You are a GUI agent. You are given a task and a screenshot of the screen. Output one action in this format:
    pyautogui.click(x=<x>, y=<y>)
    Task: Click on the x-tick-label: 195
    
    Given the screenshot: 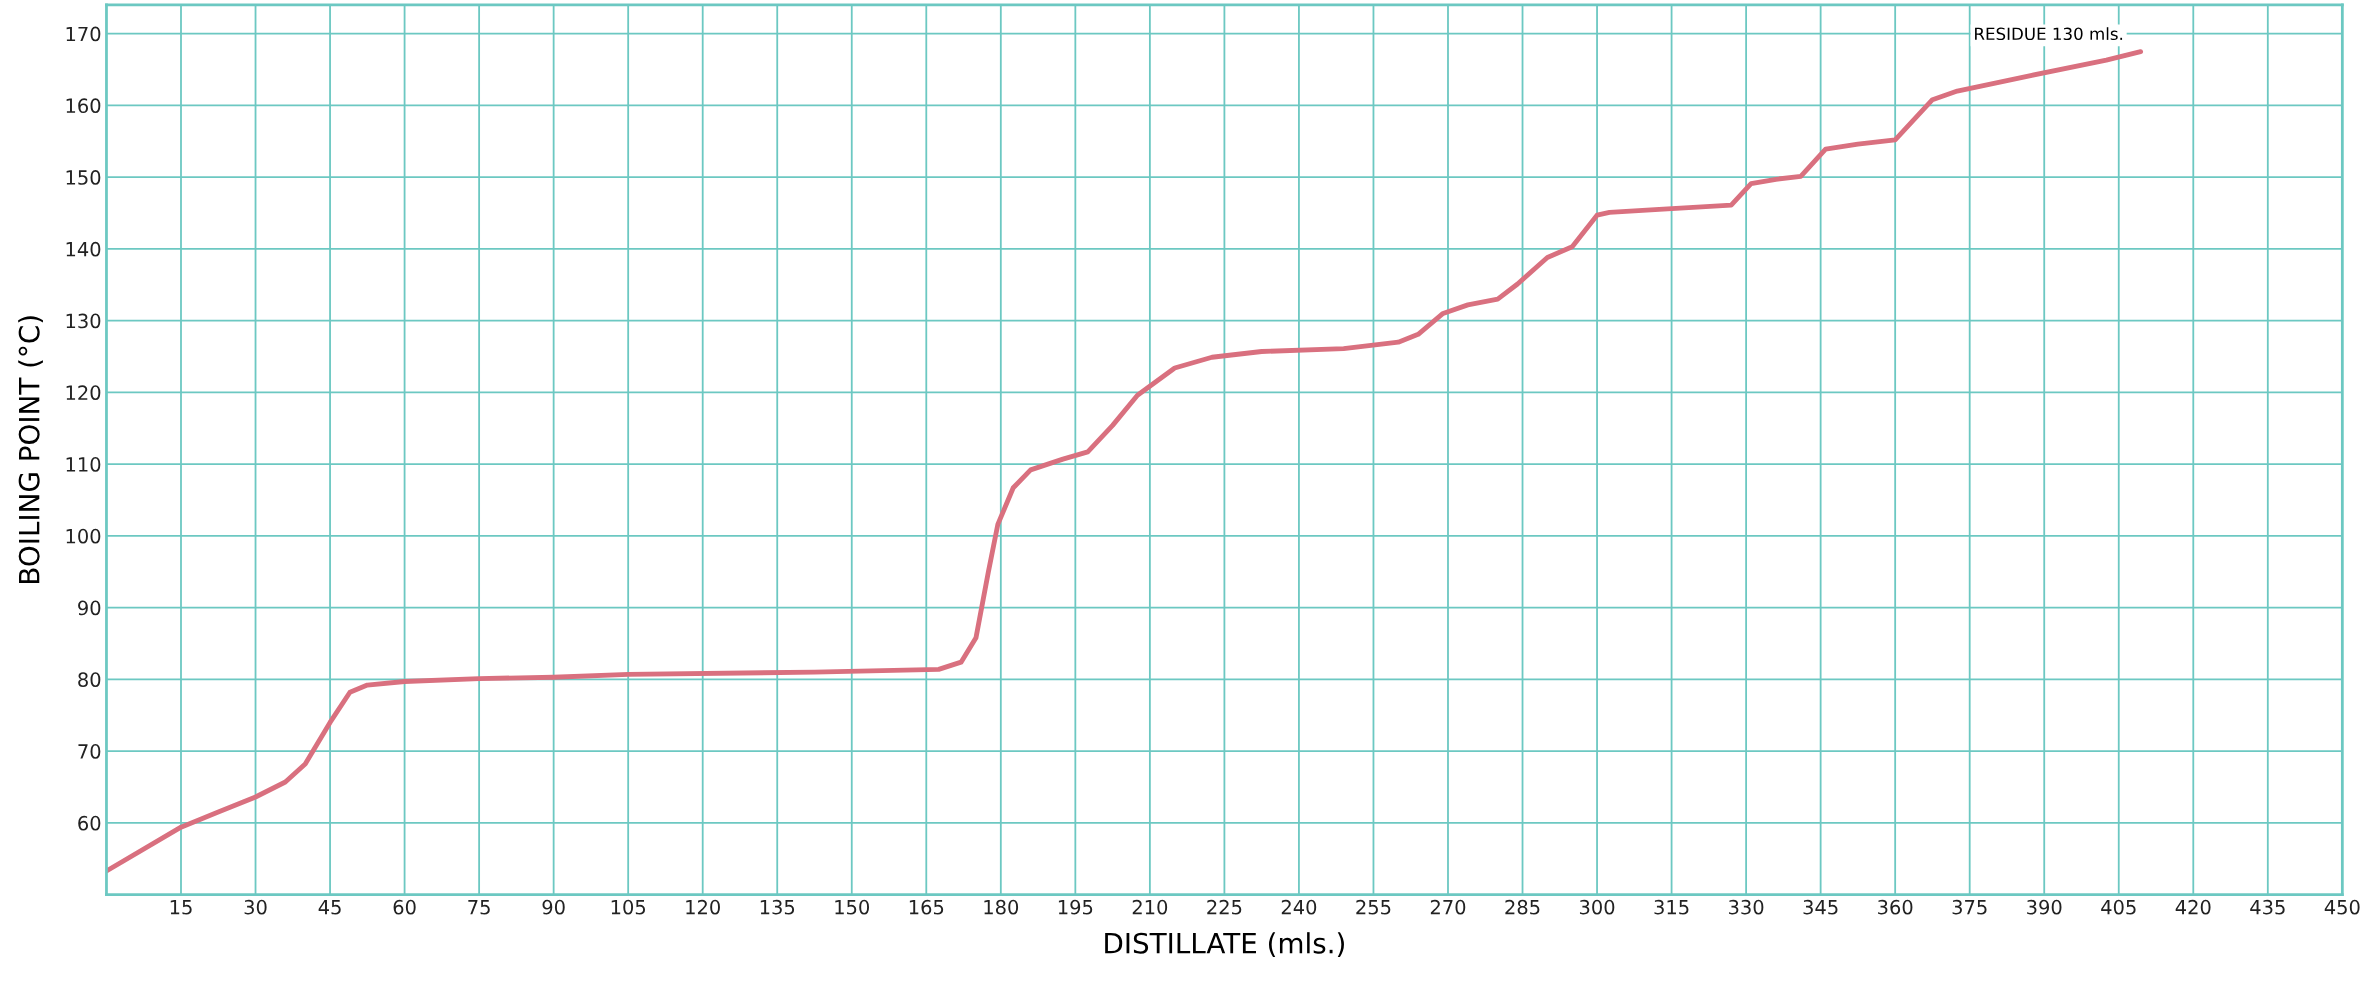 What is the action you would take?
    pyautogui.click(x=1075, y=907)
    